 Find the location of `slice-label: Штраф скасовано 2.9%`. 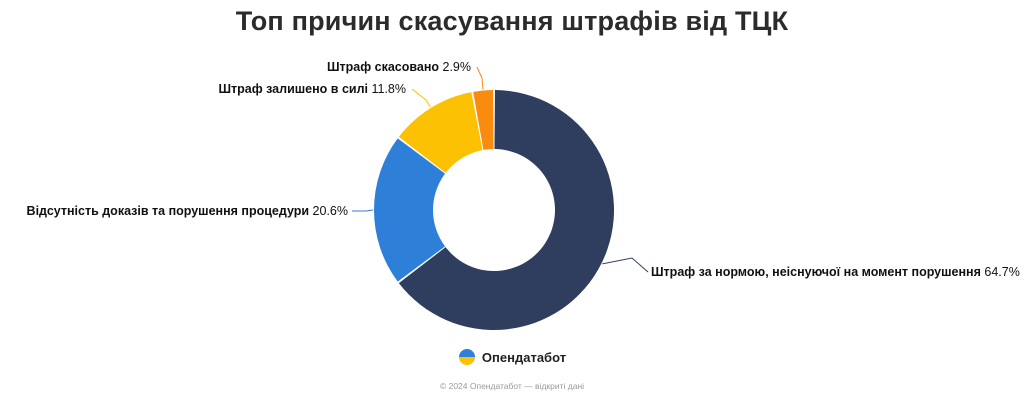

slice-label: Штраф скасовано 2.9% is located at coordinates (399, 67).